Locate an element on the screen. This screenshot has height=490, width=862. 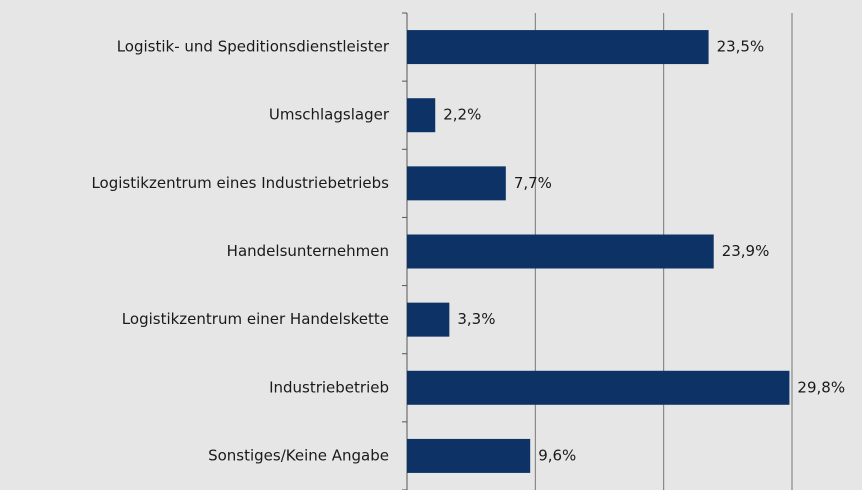
value-label: 3,3% is located at coordinates (476, 319).